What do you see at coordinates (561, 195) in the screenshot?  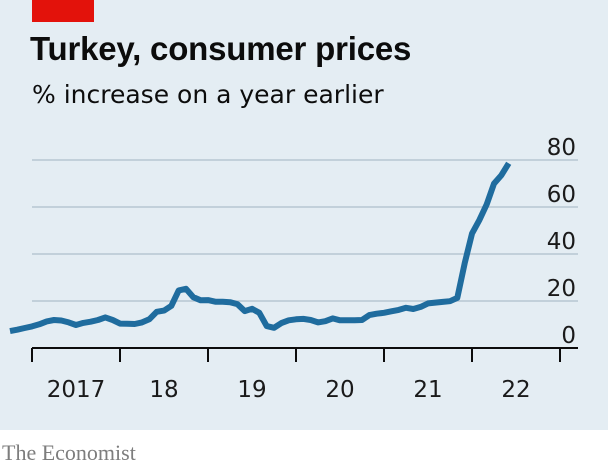 I see `y-tick-label: 60` at bounding box center [561, 195].